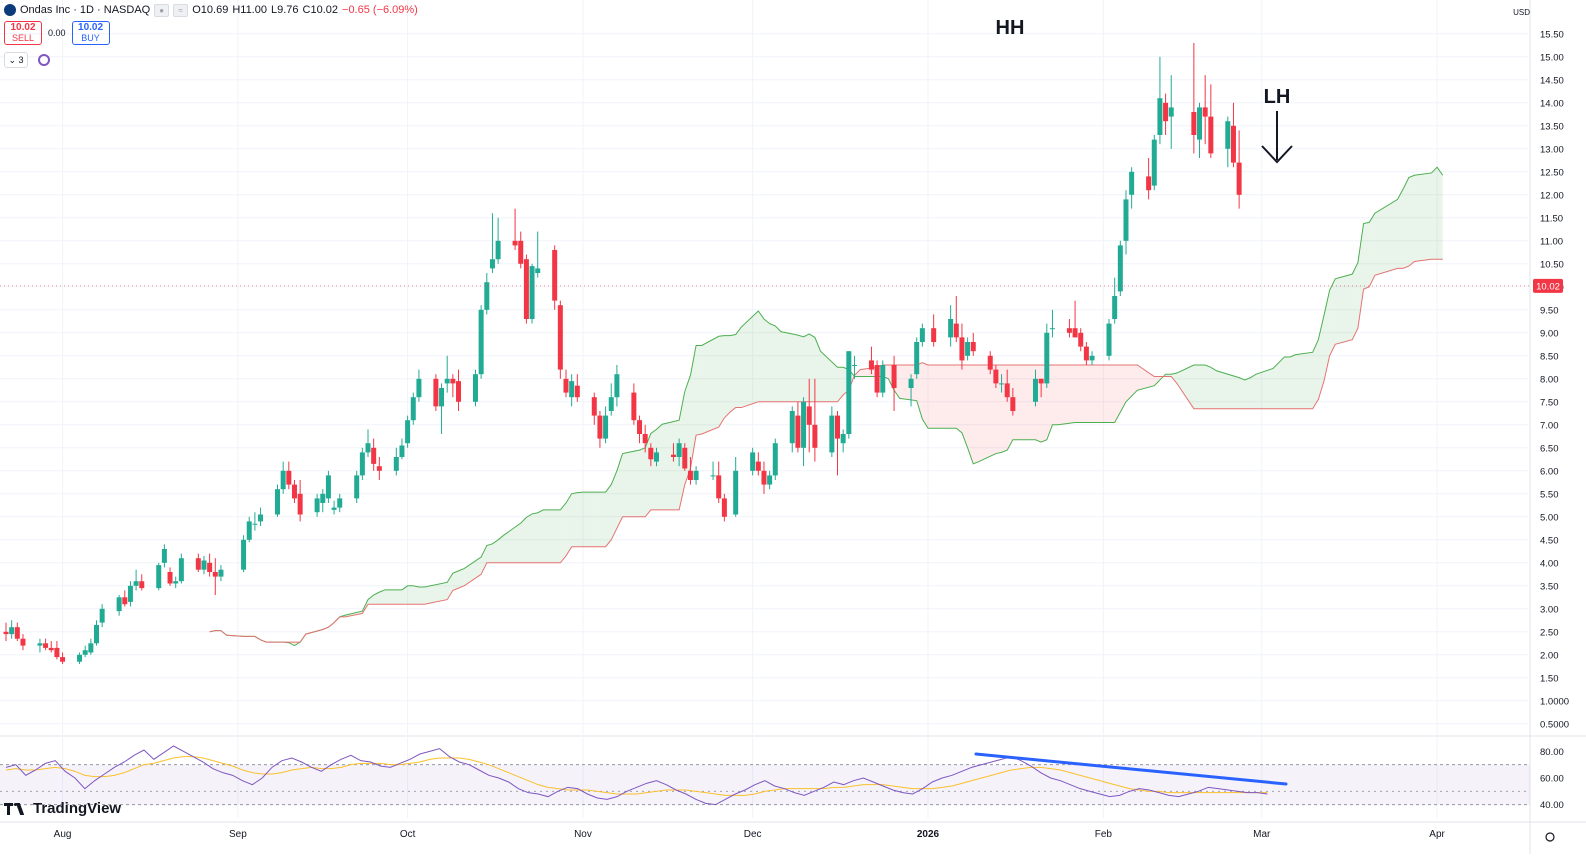 Image resolution: width=1586 pixels, height=859 pixels. I want to click on annotations: HH LH, so click(1144, 90).